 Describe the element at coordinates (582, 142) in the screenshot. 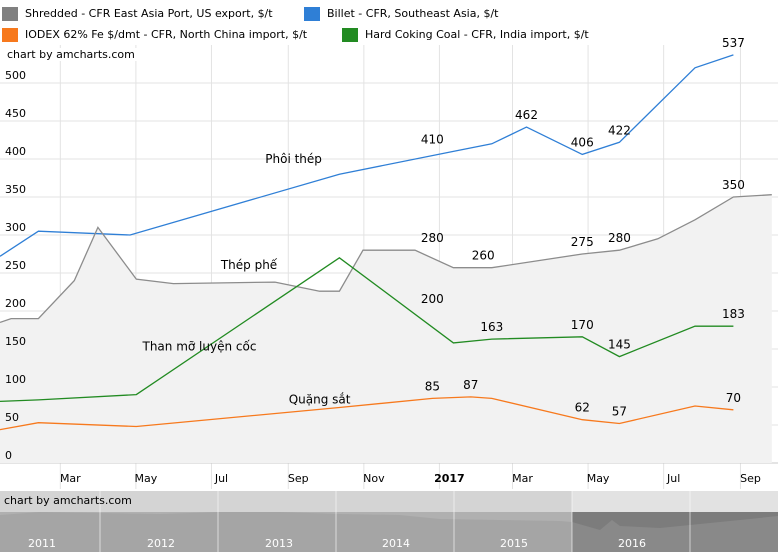

I see `data-label: 406` at that location.